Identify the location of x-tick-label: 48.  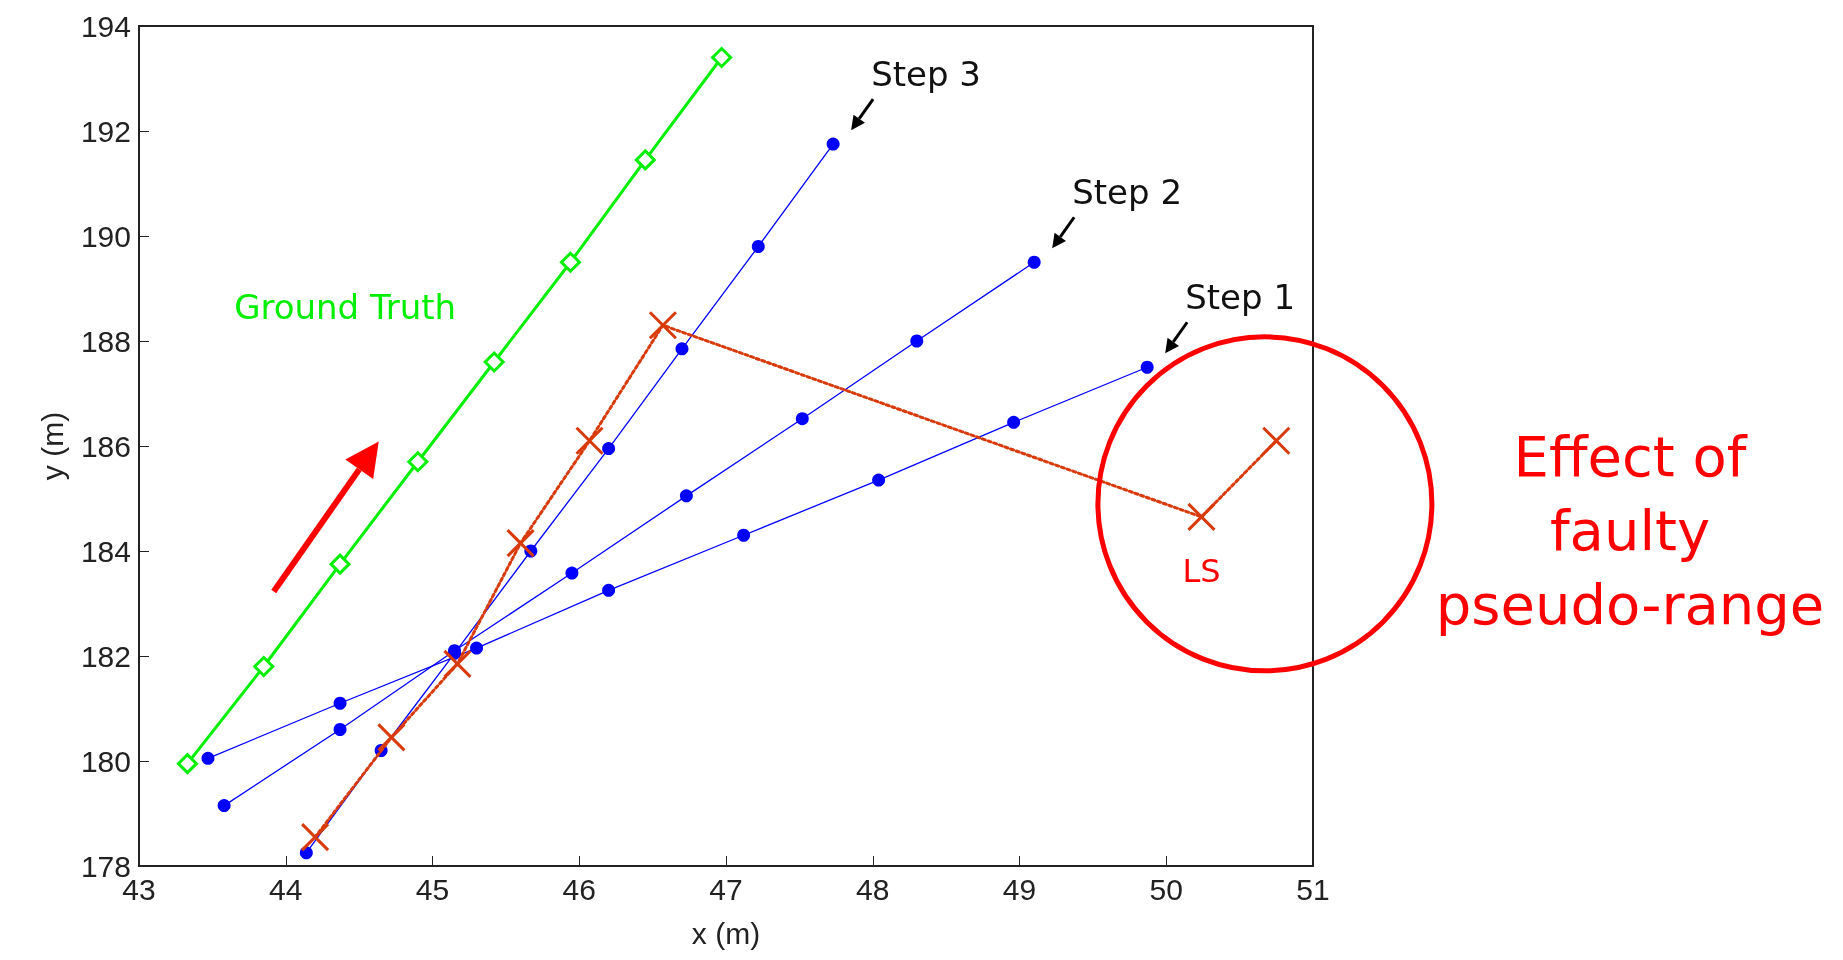
(873, 889).